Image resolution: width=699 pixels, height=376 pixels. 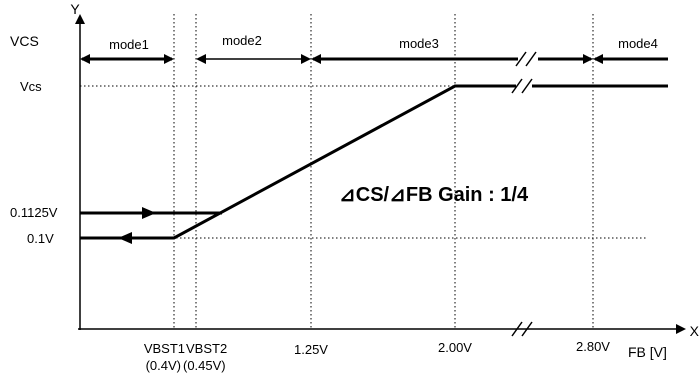 What do you see at coordinates (274, 46) in the screenshot?
I see `mode-label-backgrounds` at bounding box center [274, 46].